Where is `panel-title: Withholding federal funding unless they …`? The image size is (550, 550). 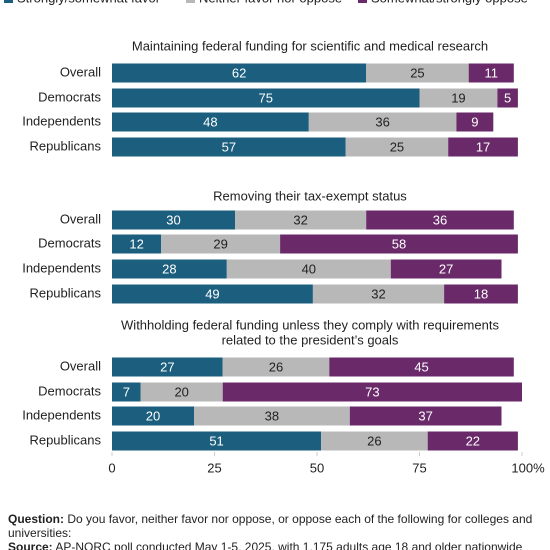 panel-title: Withholding federal funding unless they … is located at coordinates (310, 324).